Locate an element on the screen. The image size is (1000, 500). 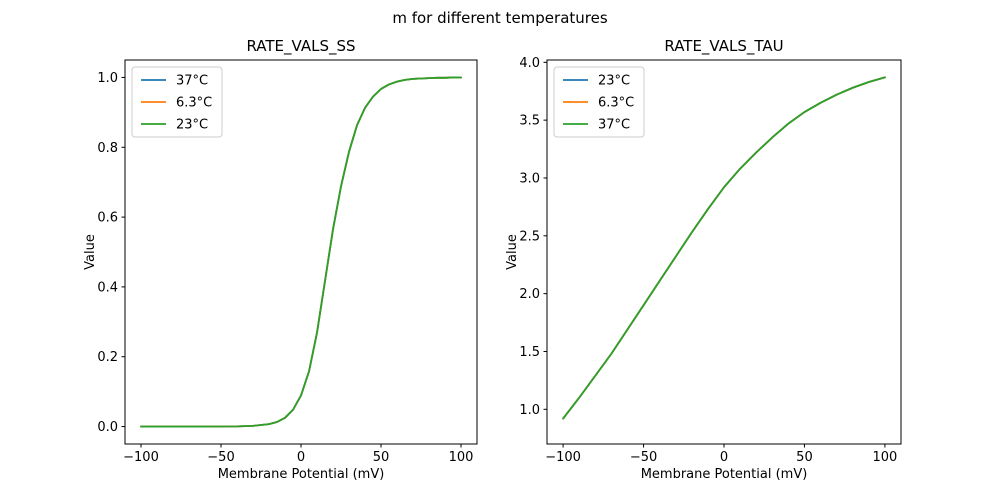
y-tick-label: 3.0 is located at coordinates (529, 178).